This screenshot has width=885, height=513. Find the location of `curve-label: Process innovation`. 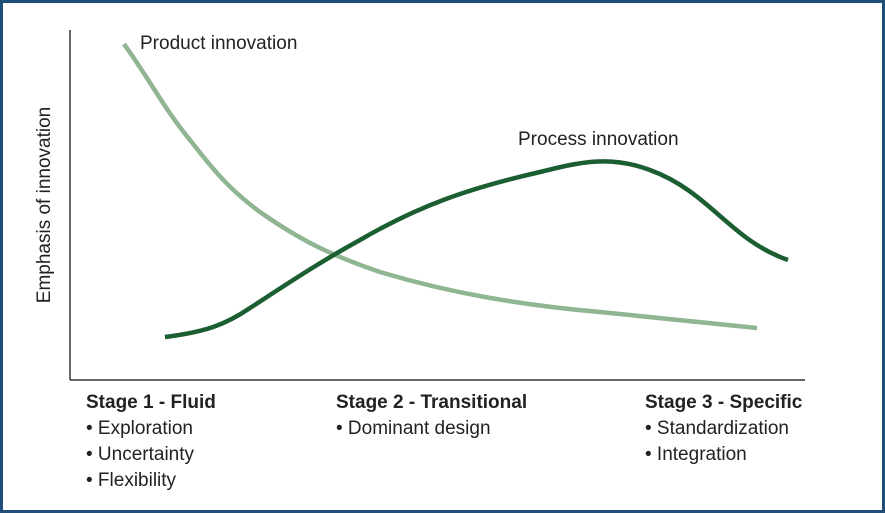

curve-label: Process innovation is located at coordinates (598, 139).